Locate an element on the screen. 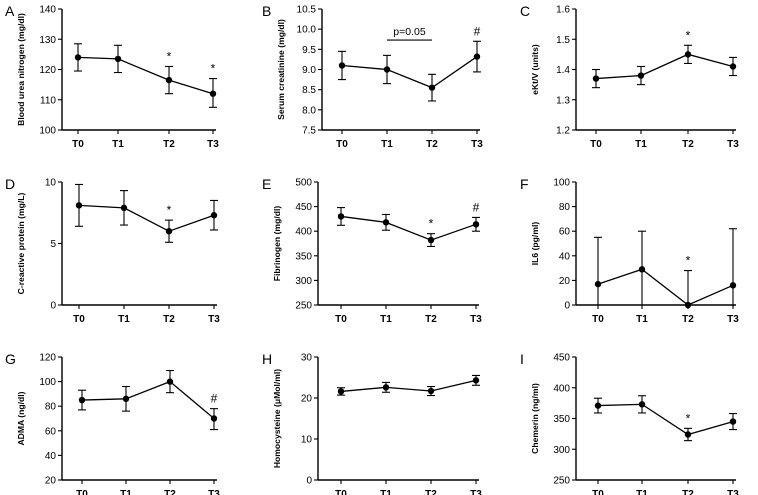 The height and width of the screenshot is (495, 758). panel-d-x-tick-label: T3 is located at coordinates (214, 319).